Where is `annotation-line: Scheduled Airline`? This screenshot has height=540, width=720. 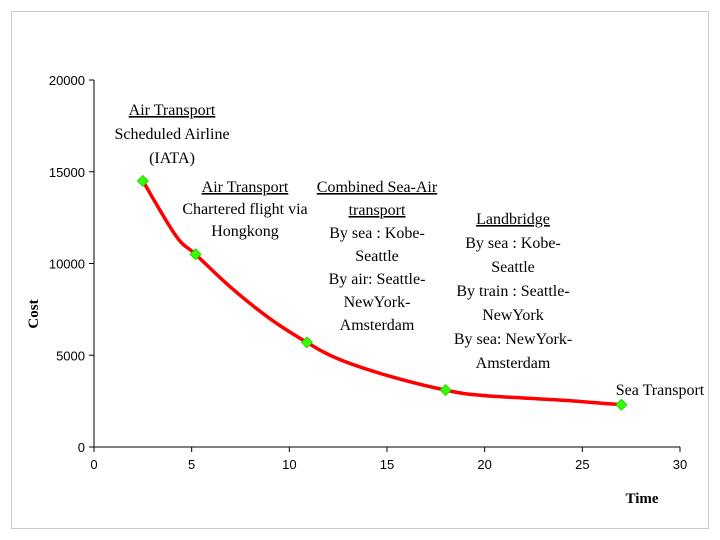
annotation-line: Scheduled Airline is located at coordinates (171, 134).